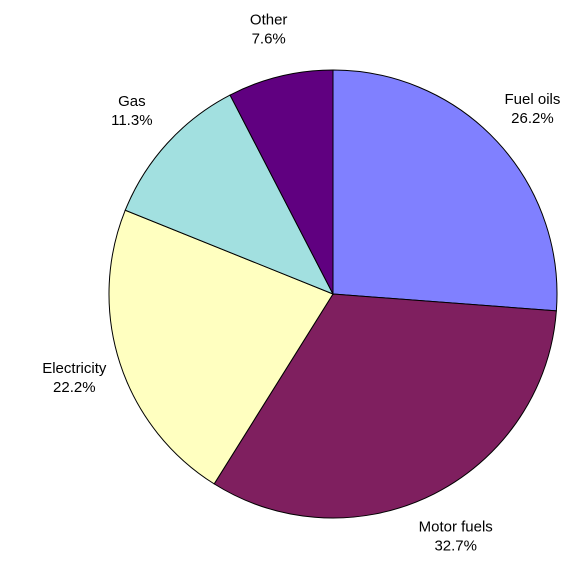 This screenshot has width=585, height=565. I want to click on slice-value-label: 22.2%, so click(74, 387).